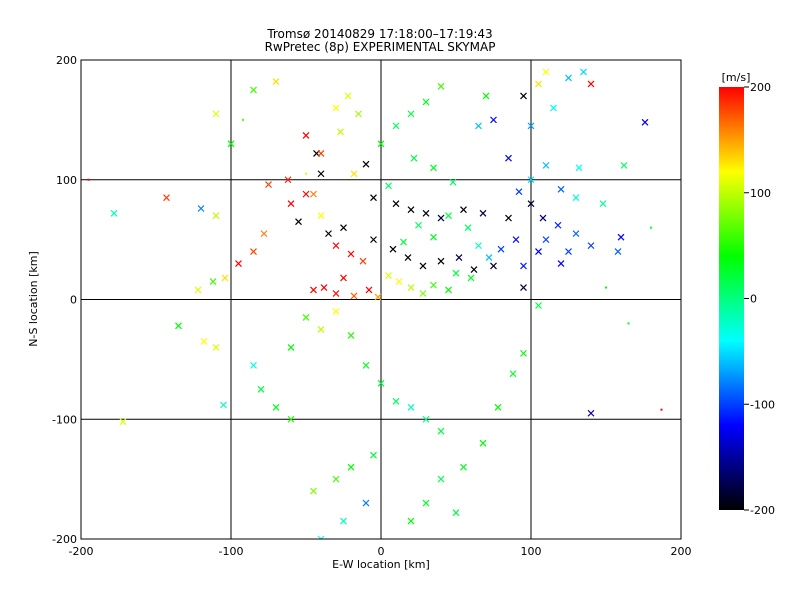  What do you see at coordinates (762, 510) in the screenshot?
I see `colorbar-tick-label: -200` at bounding box center [762, 510].